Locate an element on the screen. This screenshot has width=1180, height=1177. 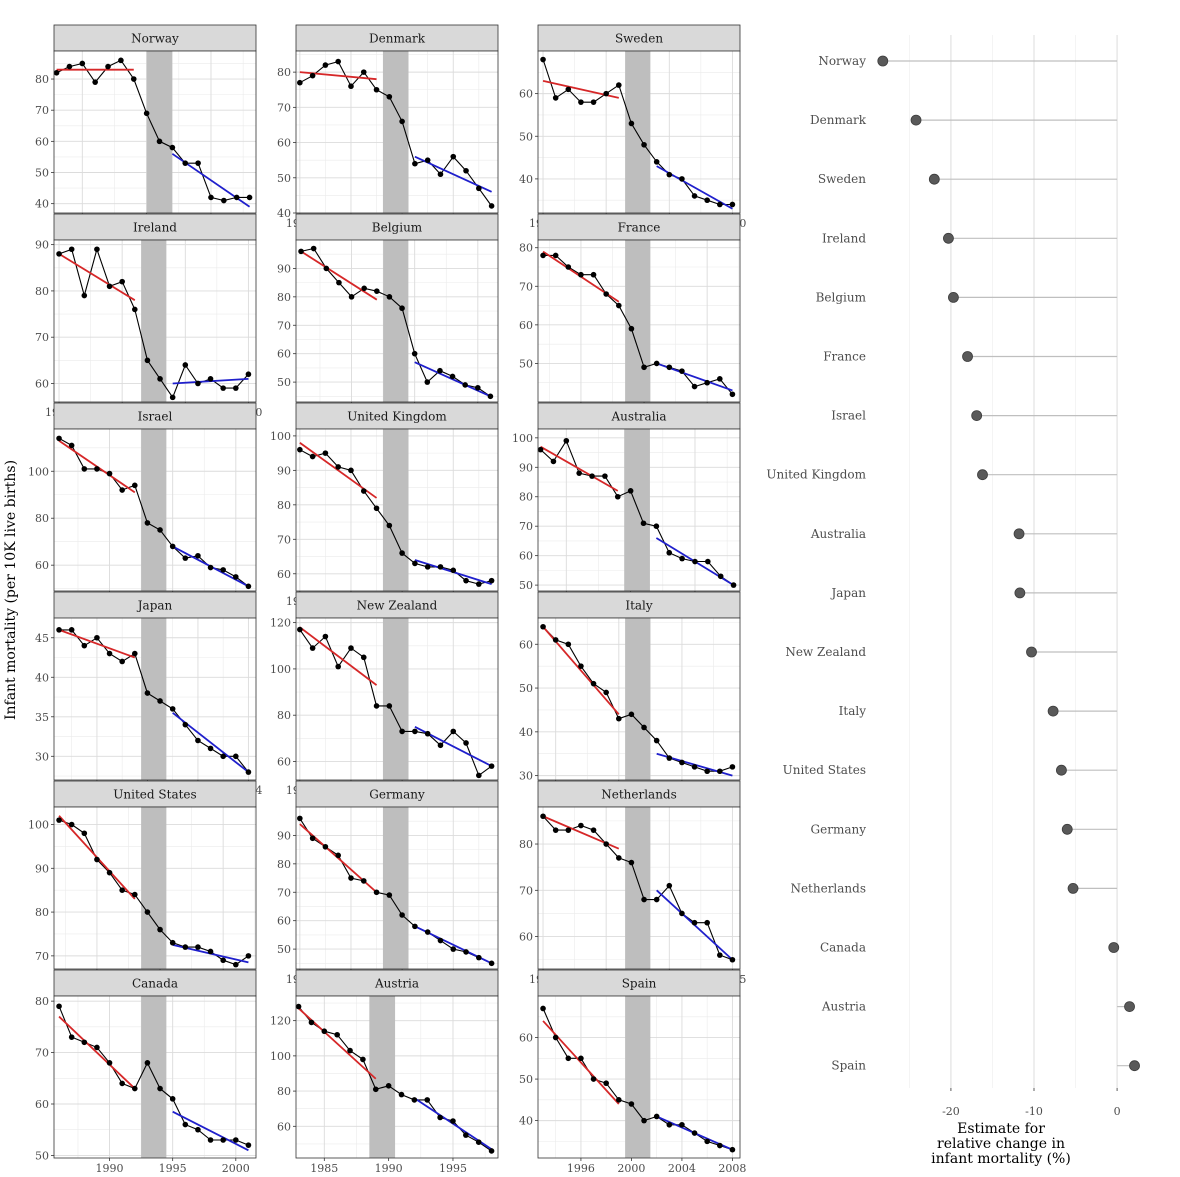
panel-spain: Spain 1996 2000 2004 2008 40 50 60 is located at coordinates (632, 1072).